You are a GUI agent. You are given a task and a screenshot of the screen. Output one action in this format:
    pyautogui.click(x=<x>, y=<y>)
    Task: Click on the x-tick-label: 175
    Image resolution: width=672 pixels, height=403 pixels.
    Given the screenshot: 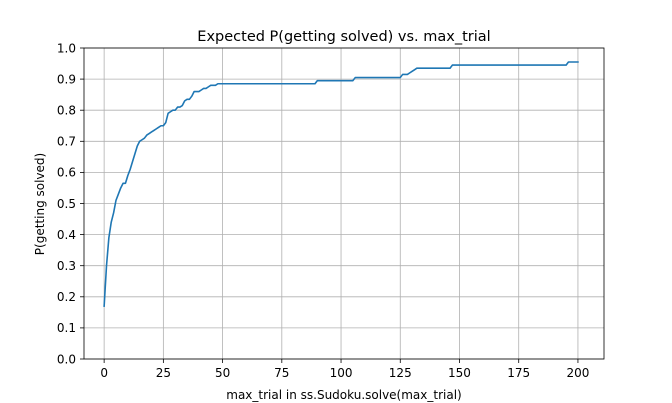 What is the action you would take?
    pyautogui.click(x=518, y=373)
    